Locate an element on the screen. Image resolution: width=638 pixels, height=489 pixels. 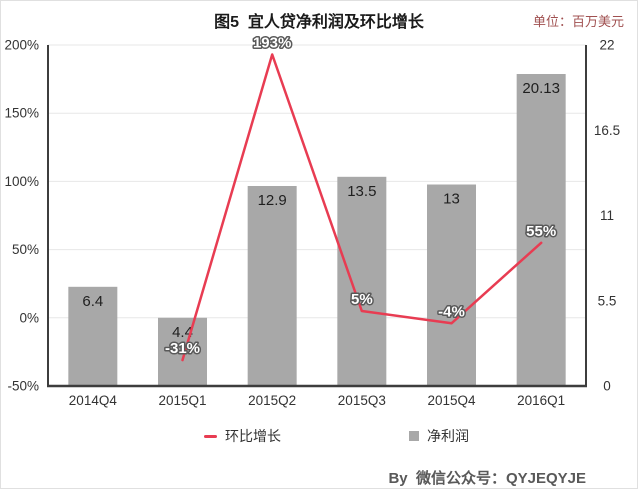
line-value-label: 193% is located at coordinates (272, 43).